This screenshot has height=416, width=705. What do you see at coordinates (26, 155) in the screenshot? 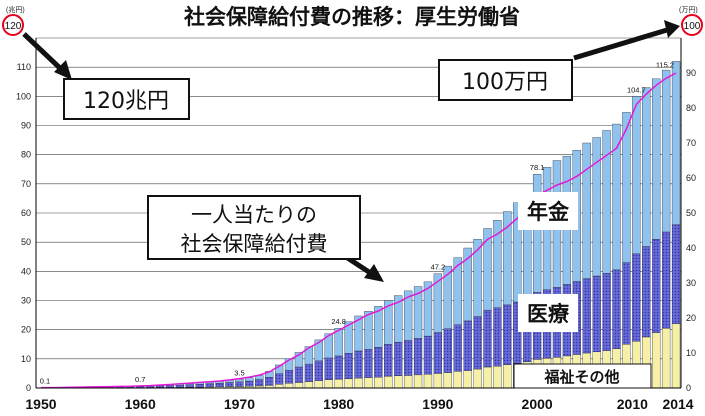
I see `y-tick-label: 80` at bounding box center [26, 155].